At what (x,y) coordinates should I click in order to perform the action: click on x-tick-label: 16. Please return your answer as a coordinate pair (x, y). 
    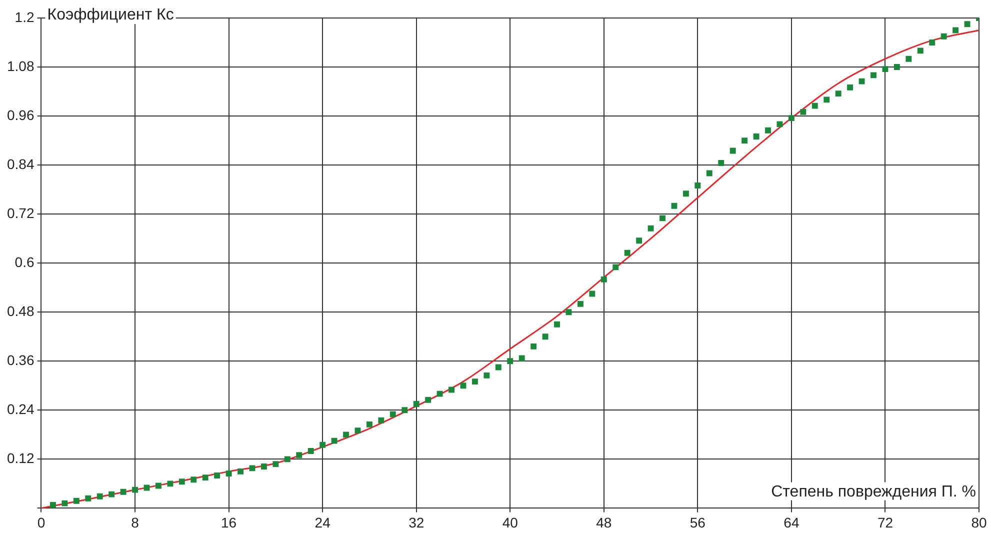
    Looking at the image, I should click on (229, 522).